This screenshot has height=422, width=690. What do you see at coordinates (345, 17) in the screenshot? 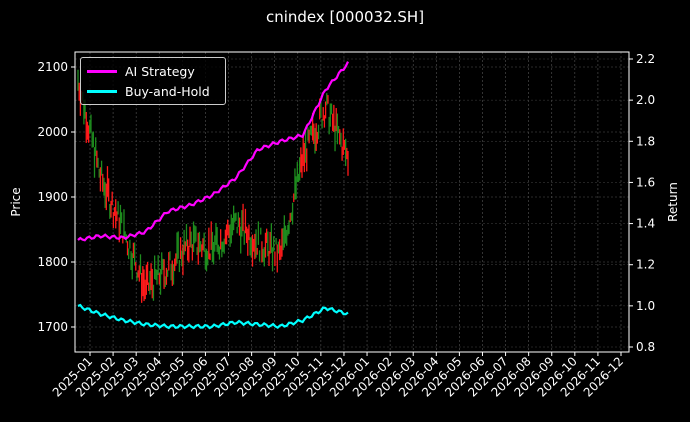
I see `chart-title: cnindex [000032.SH]` at bounding box center [345, 17].